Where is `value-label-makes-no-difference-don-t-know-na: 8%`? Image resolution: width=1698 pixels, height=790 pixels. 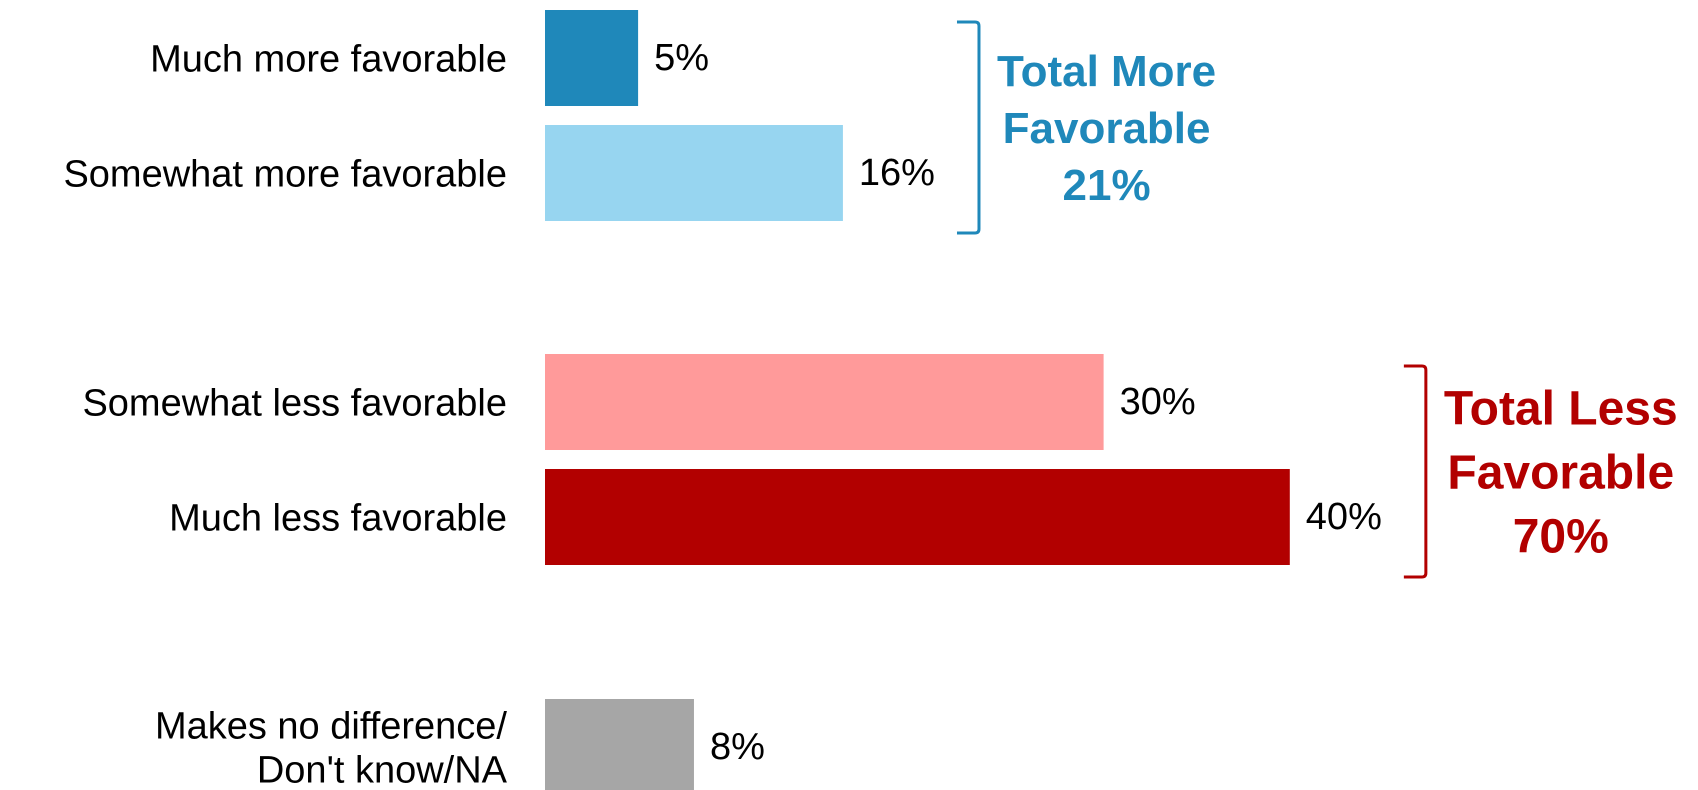 value-label-makes-no-difference-don-t-know-na: 8% is located at coordinates (737, 747).